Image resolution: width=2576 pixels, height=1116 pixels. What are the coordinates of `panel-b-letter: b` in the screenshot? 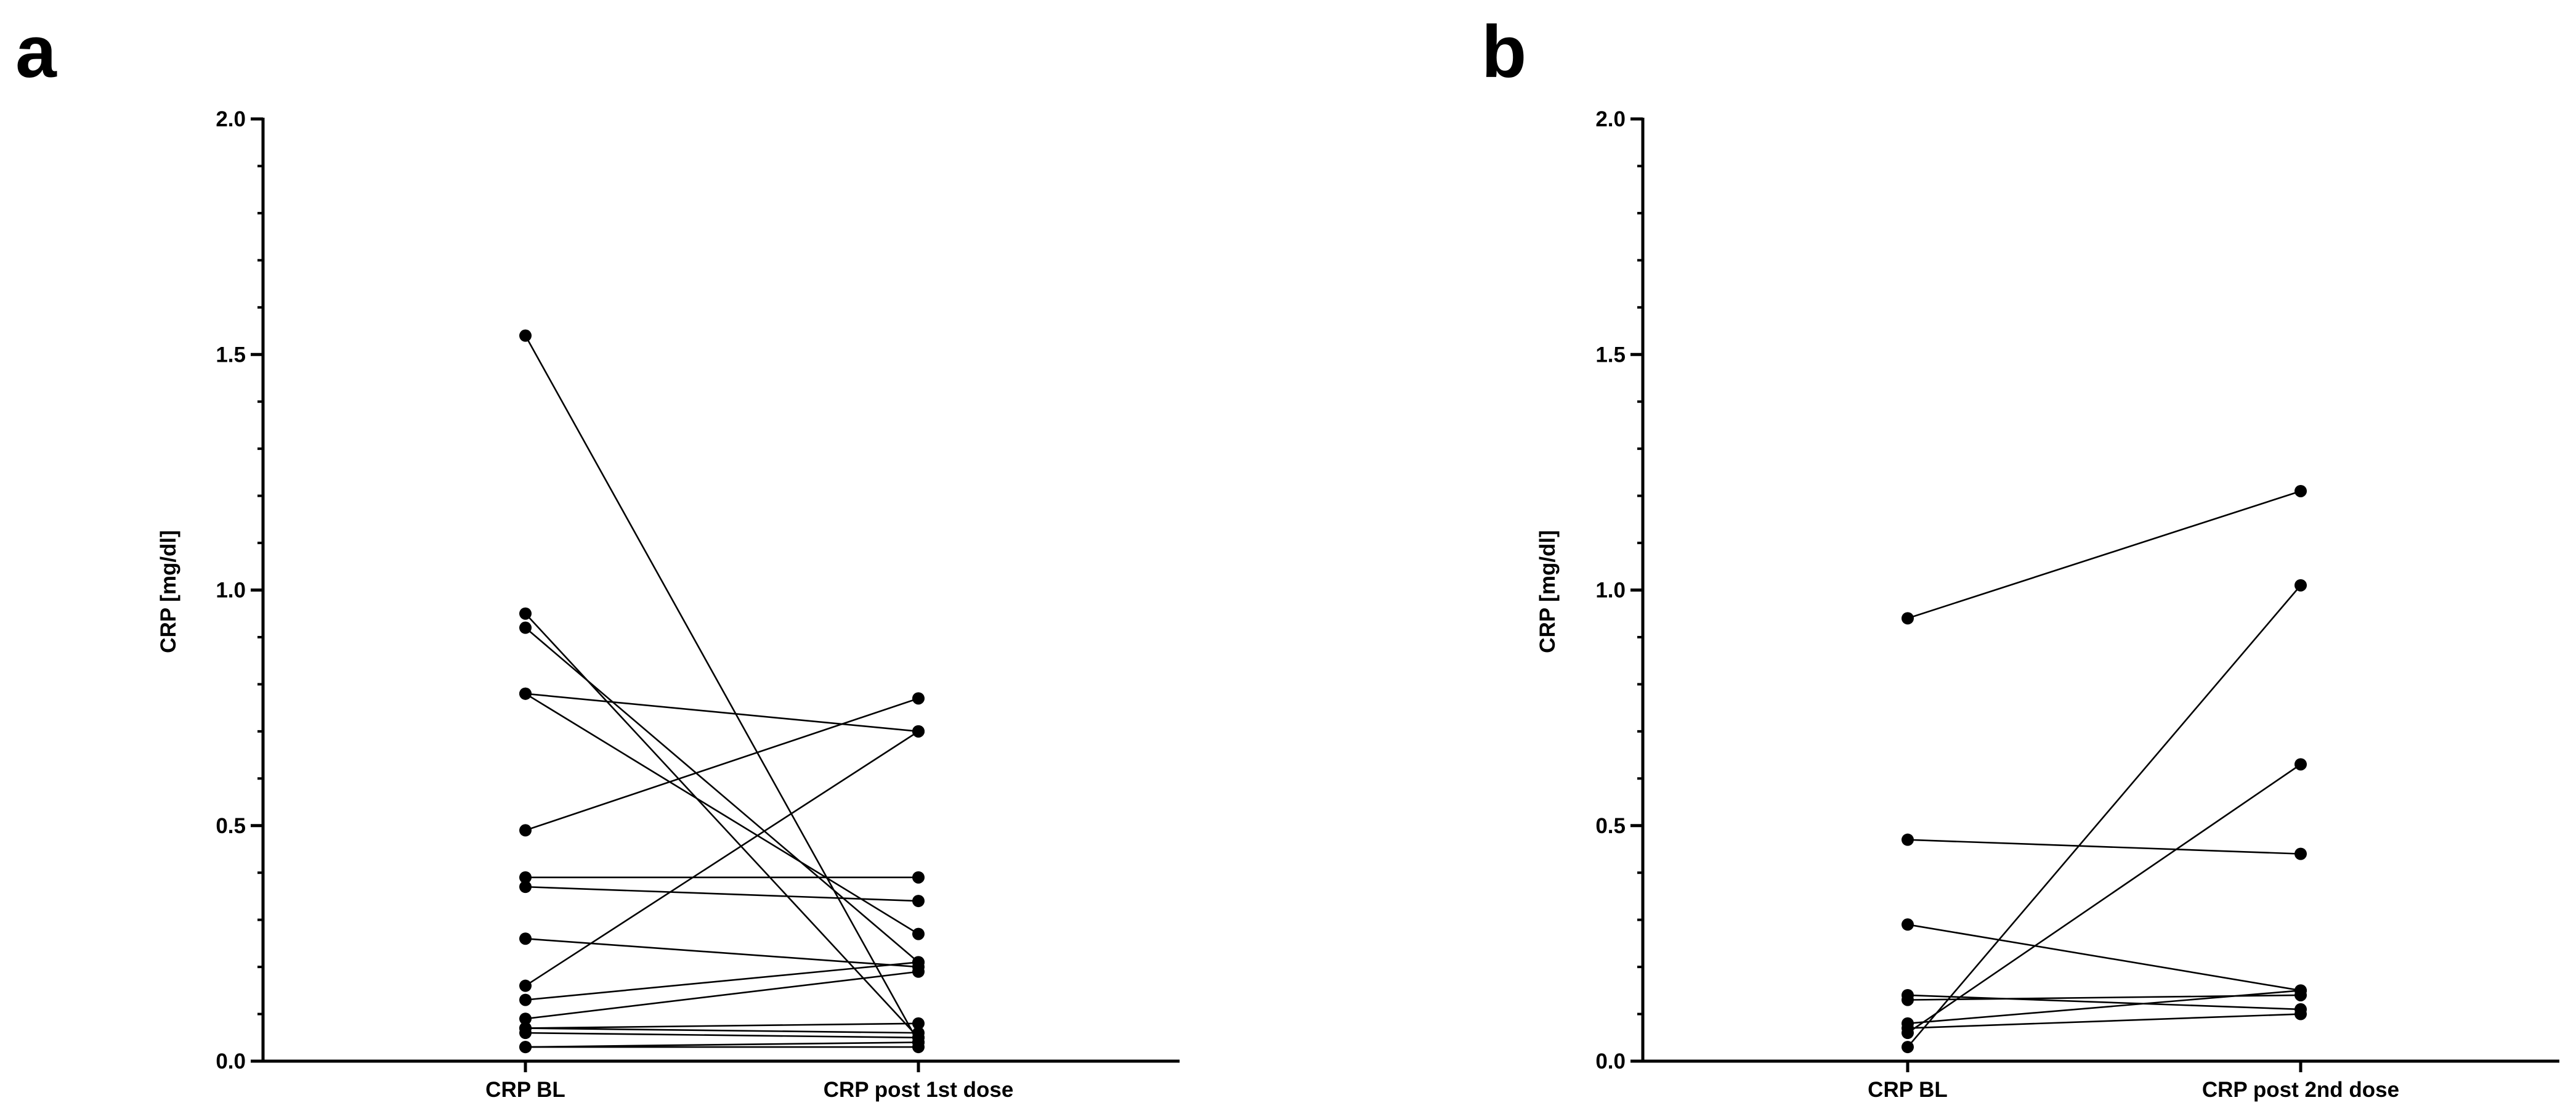 It's located at (1503, 51).